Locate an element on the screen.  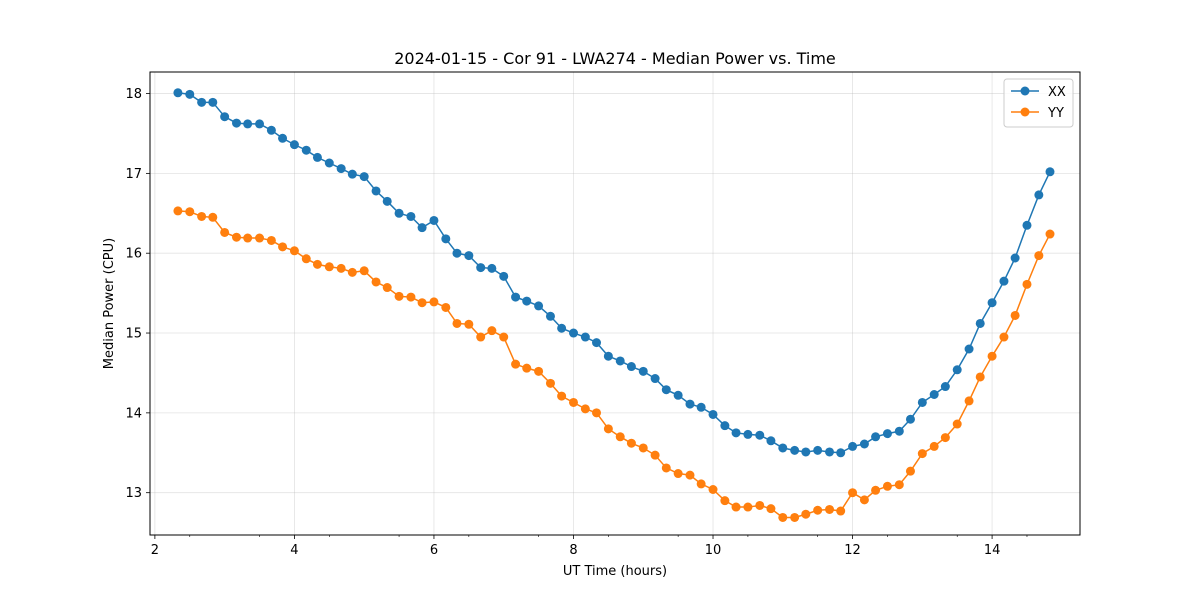
y-tick-label: 18 is located at coordinates (133, 94).